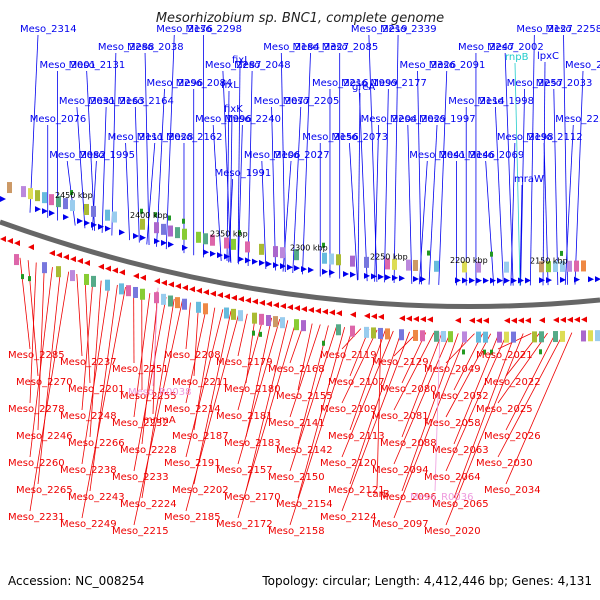  Describe the element at coordinates (330, 137) in the screenshot. I see `gene-label-top: Meso_2156` at that location.